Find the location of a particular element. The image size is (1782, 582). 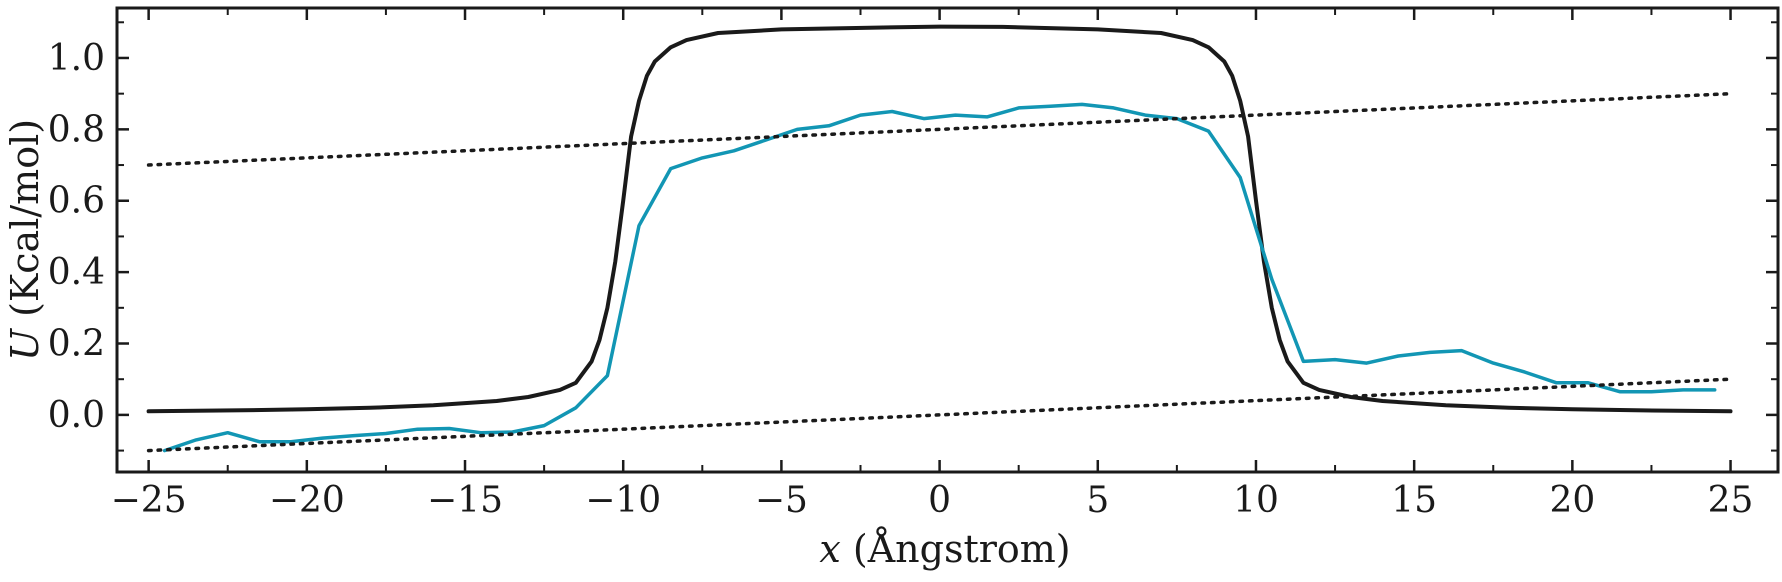

series-line-4-dotted-black is located at coordinates (939, 415).